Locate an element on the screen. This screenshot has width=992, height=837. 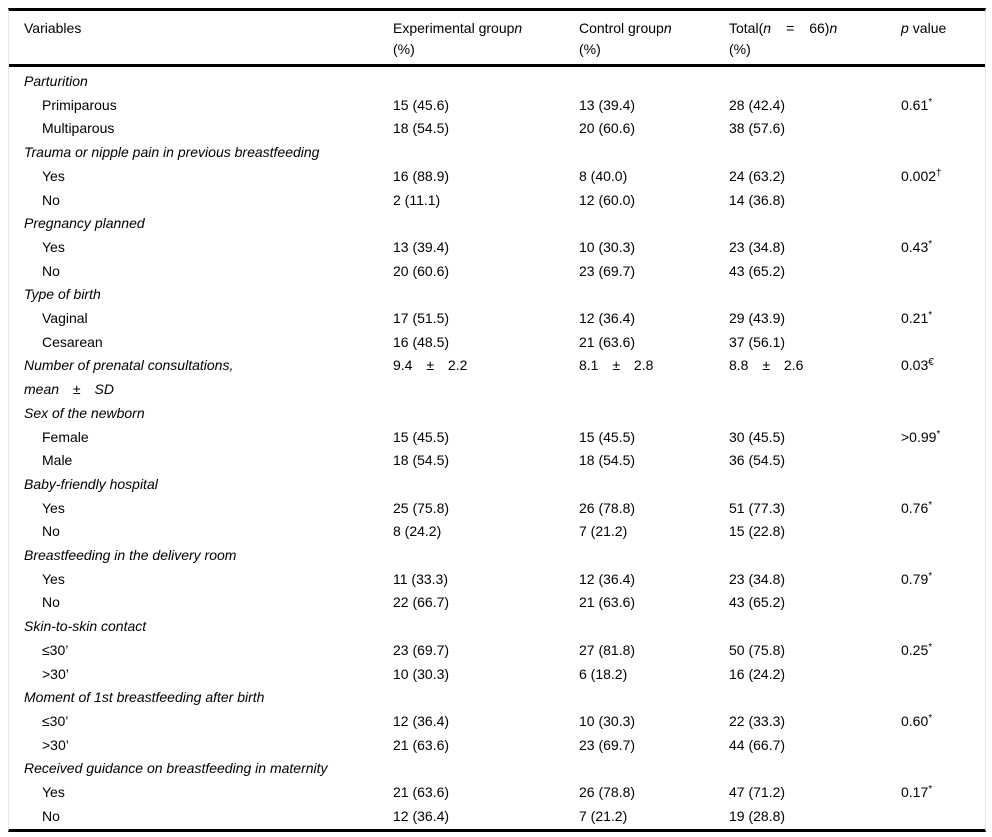
table-row: Female 15 (45.5) 15 (45.5) 30 (45.5) >0.99* is located at coordinates (497, 438).